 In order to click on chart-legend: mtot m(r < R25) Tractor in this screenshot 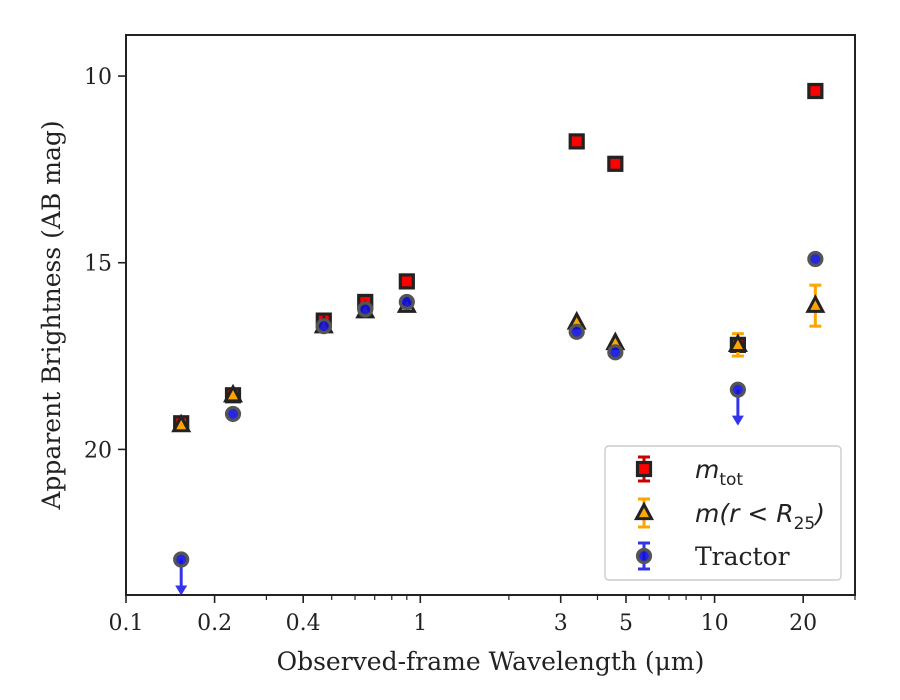, I will do `click(723, 513)`.